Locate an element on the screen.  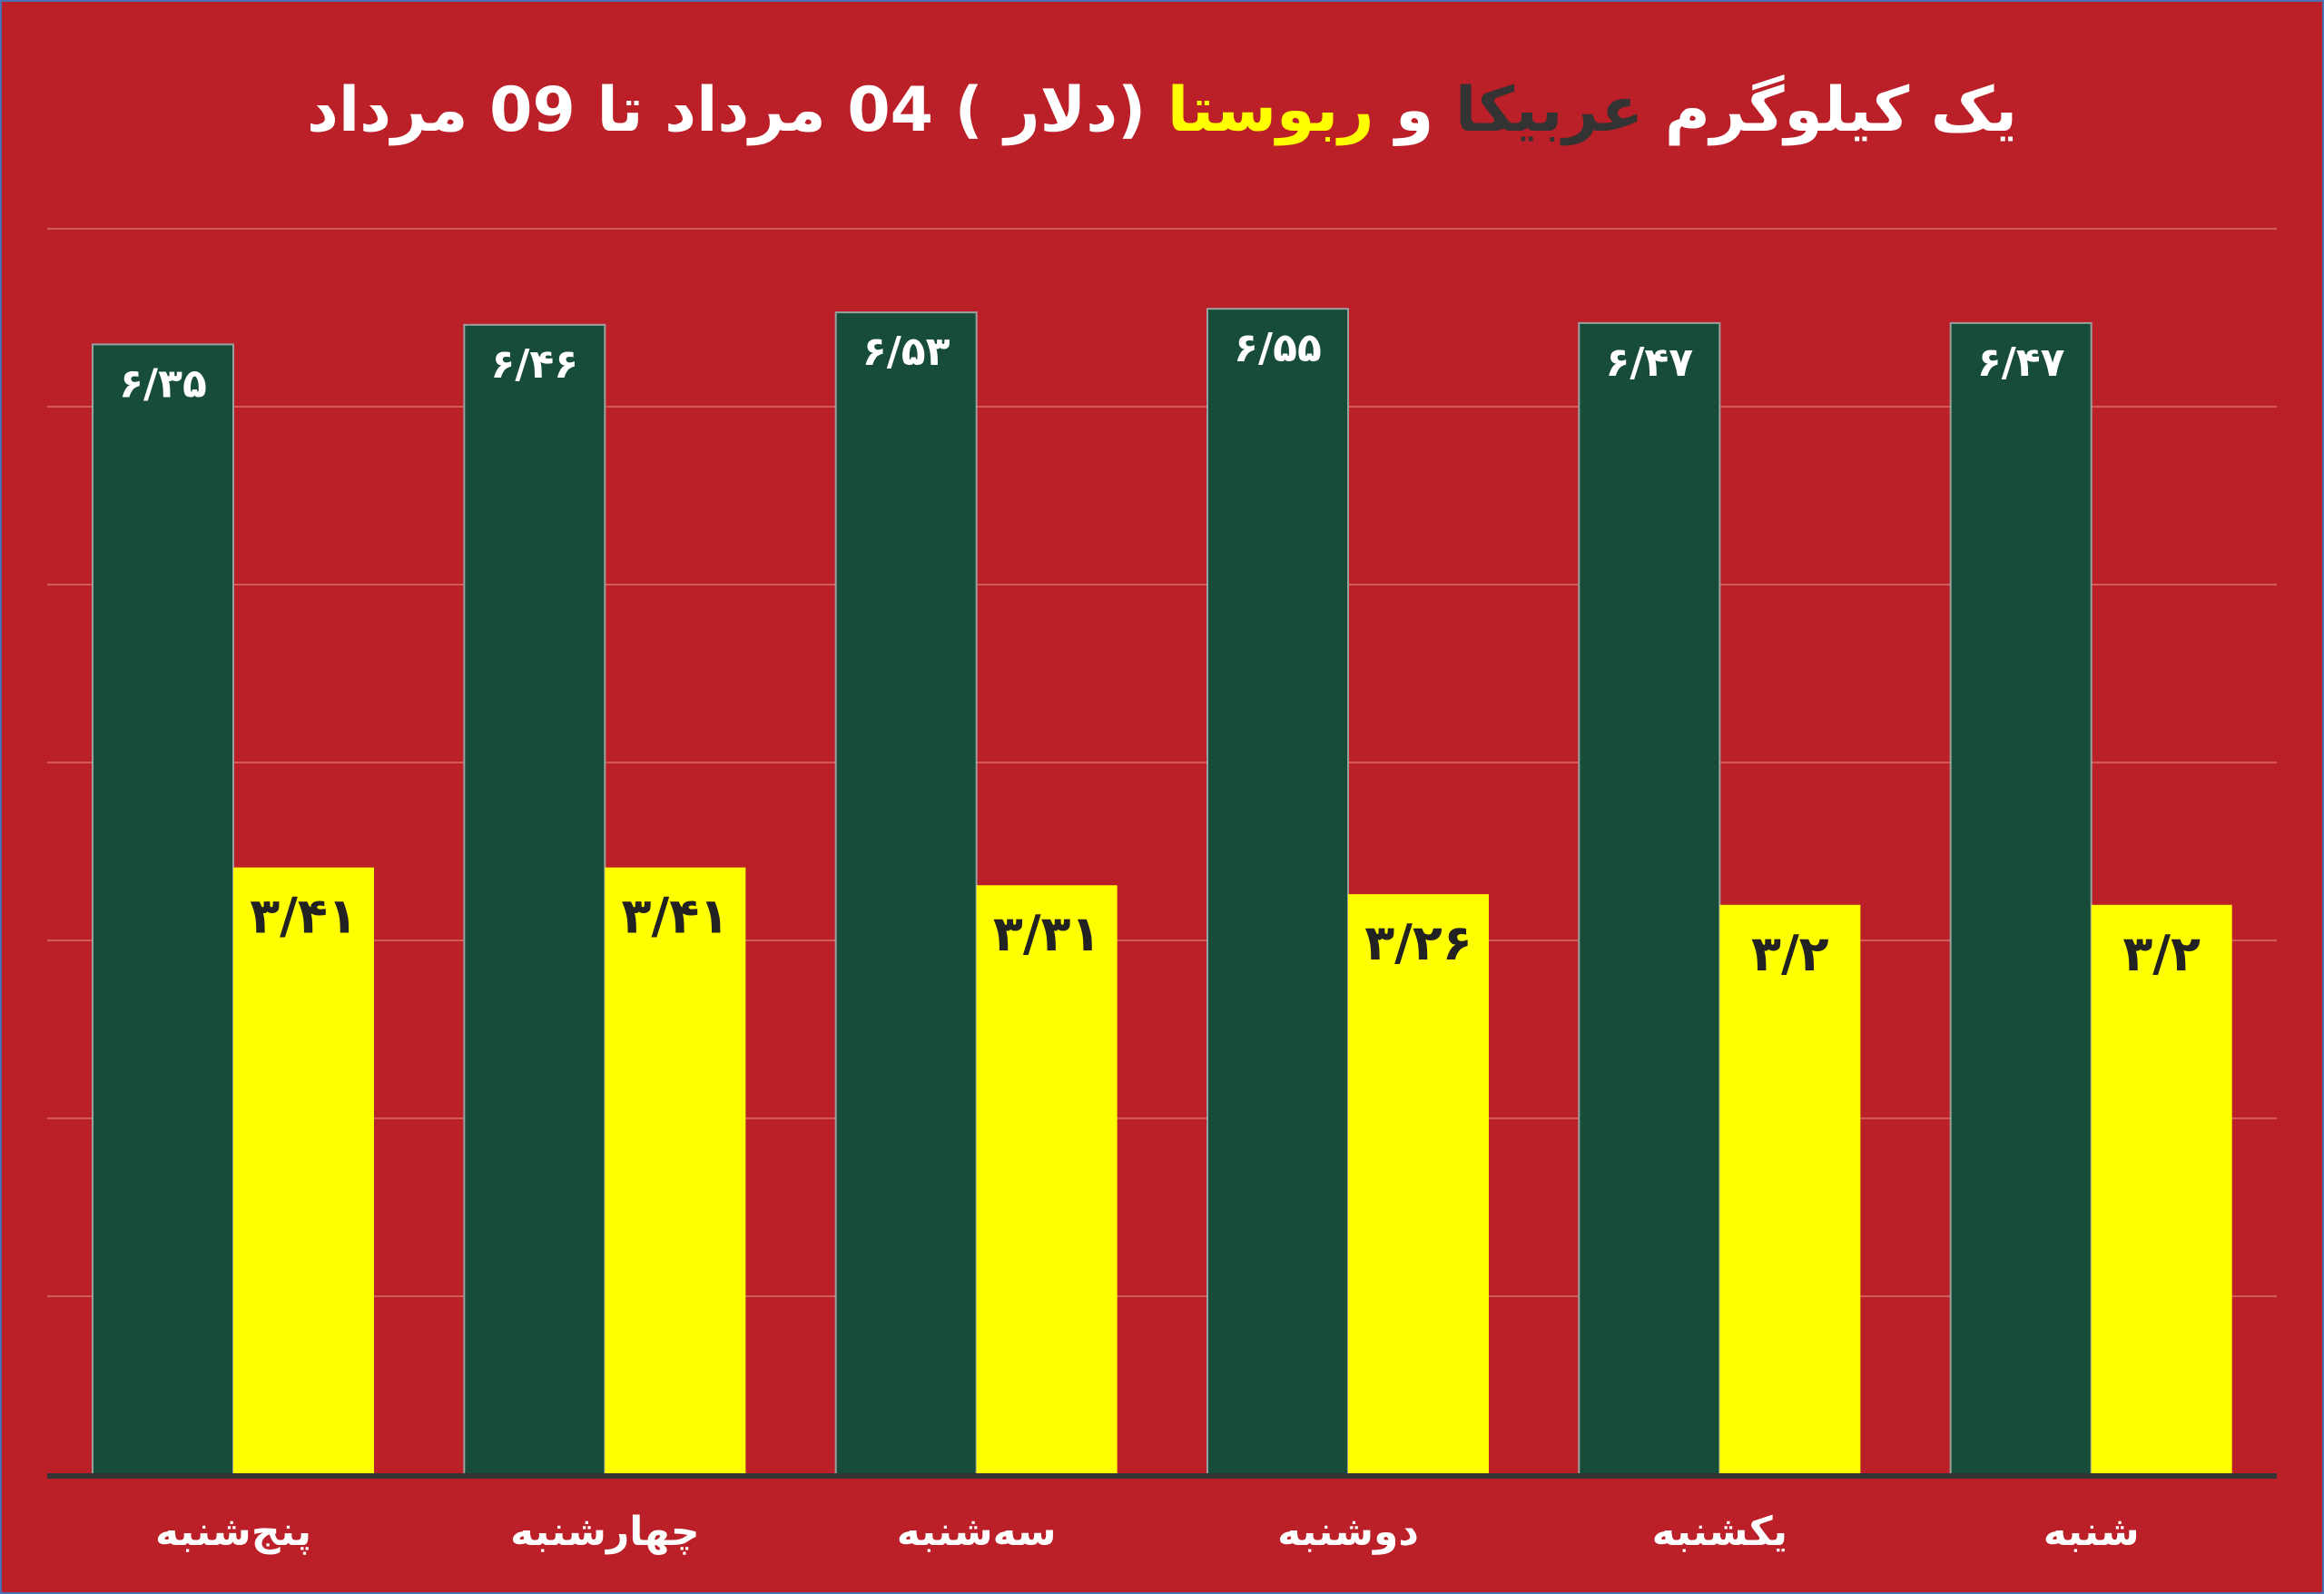
x-tick-label: دوشنبه is located at coordinates (1348, 1532).